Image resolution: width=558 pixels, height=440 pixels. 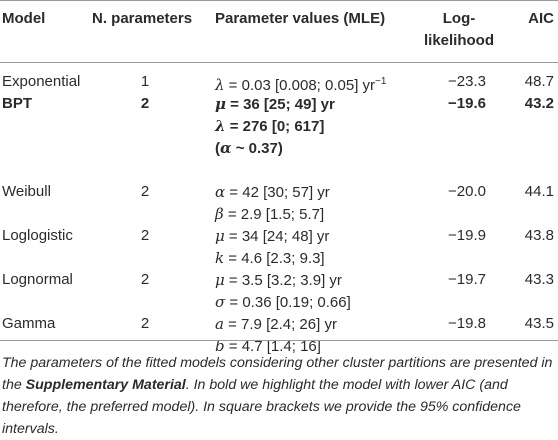 What do you see at coordinates (458, 40) in the screenshot?
I see `header-log-likelihood-line2: likelihood` at bounding box center [458, 40].